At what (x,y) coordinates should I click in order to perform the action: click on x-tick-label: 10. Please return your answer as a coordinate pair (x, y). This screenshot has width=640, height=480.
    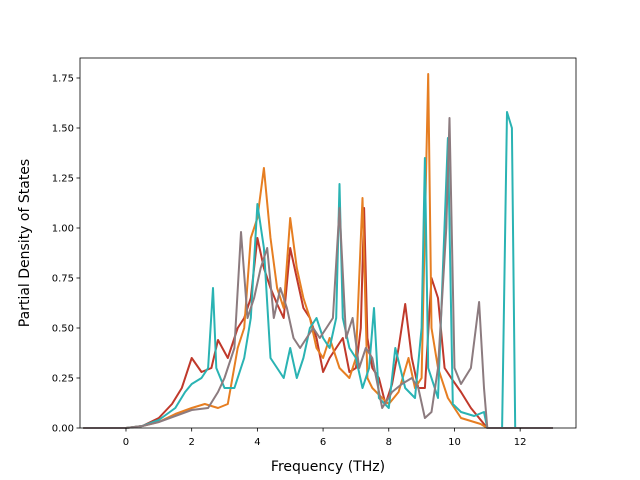
    Looking at the image, I should click on (454, 442).